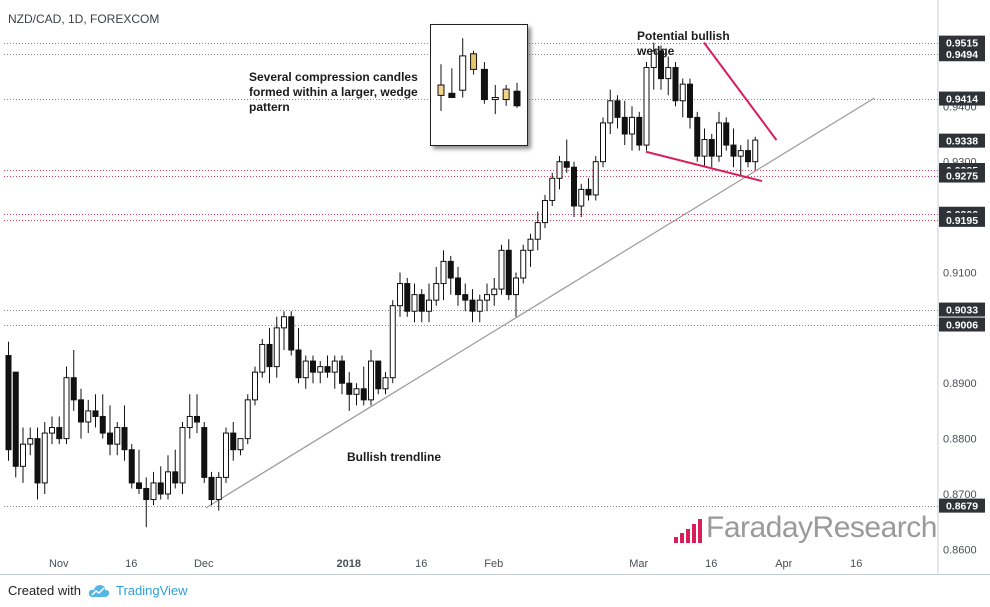 The height and width of the screenshot is (607, 990). Describe the element at coordinates (204, 564) in the screenshot. I see `x-tick-label: Dec` at that location.